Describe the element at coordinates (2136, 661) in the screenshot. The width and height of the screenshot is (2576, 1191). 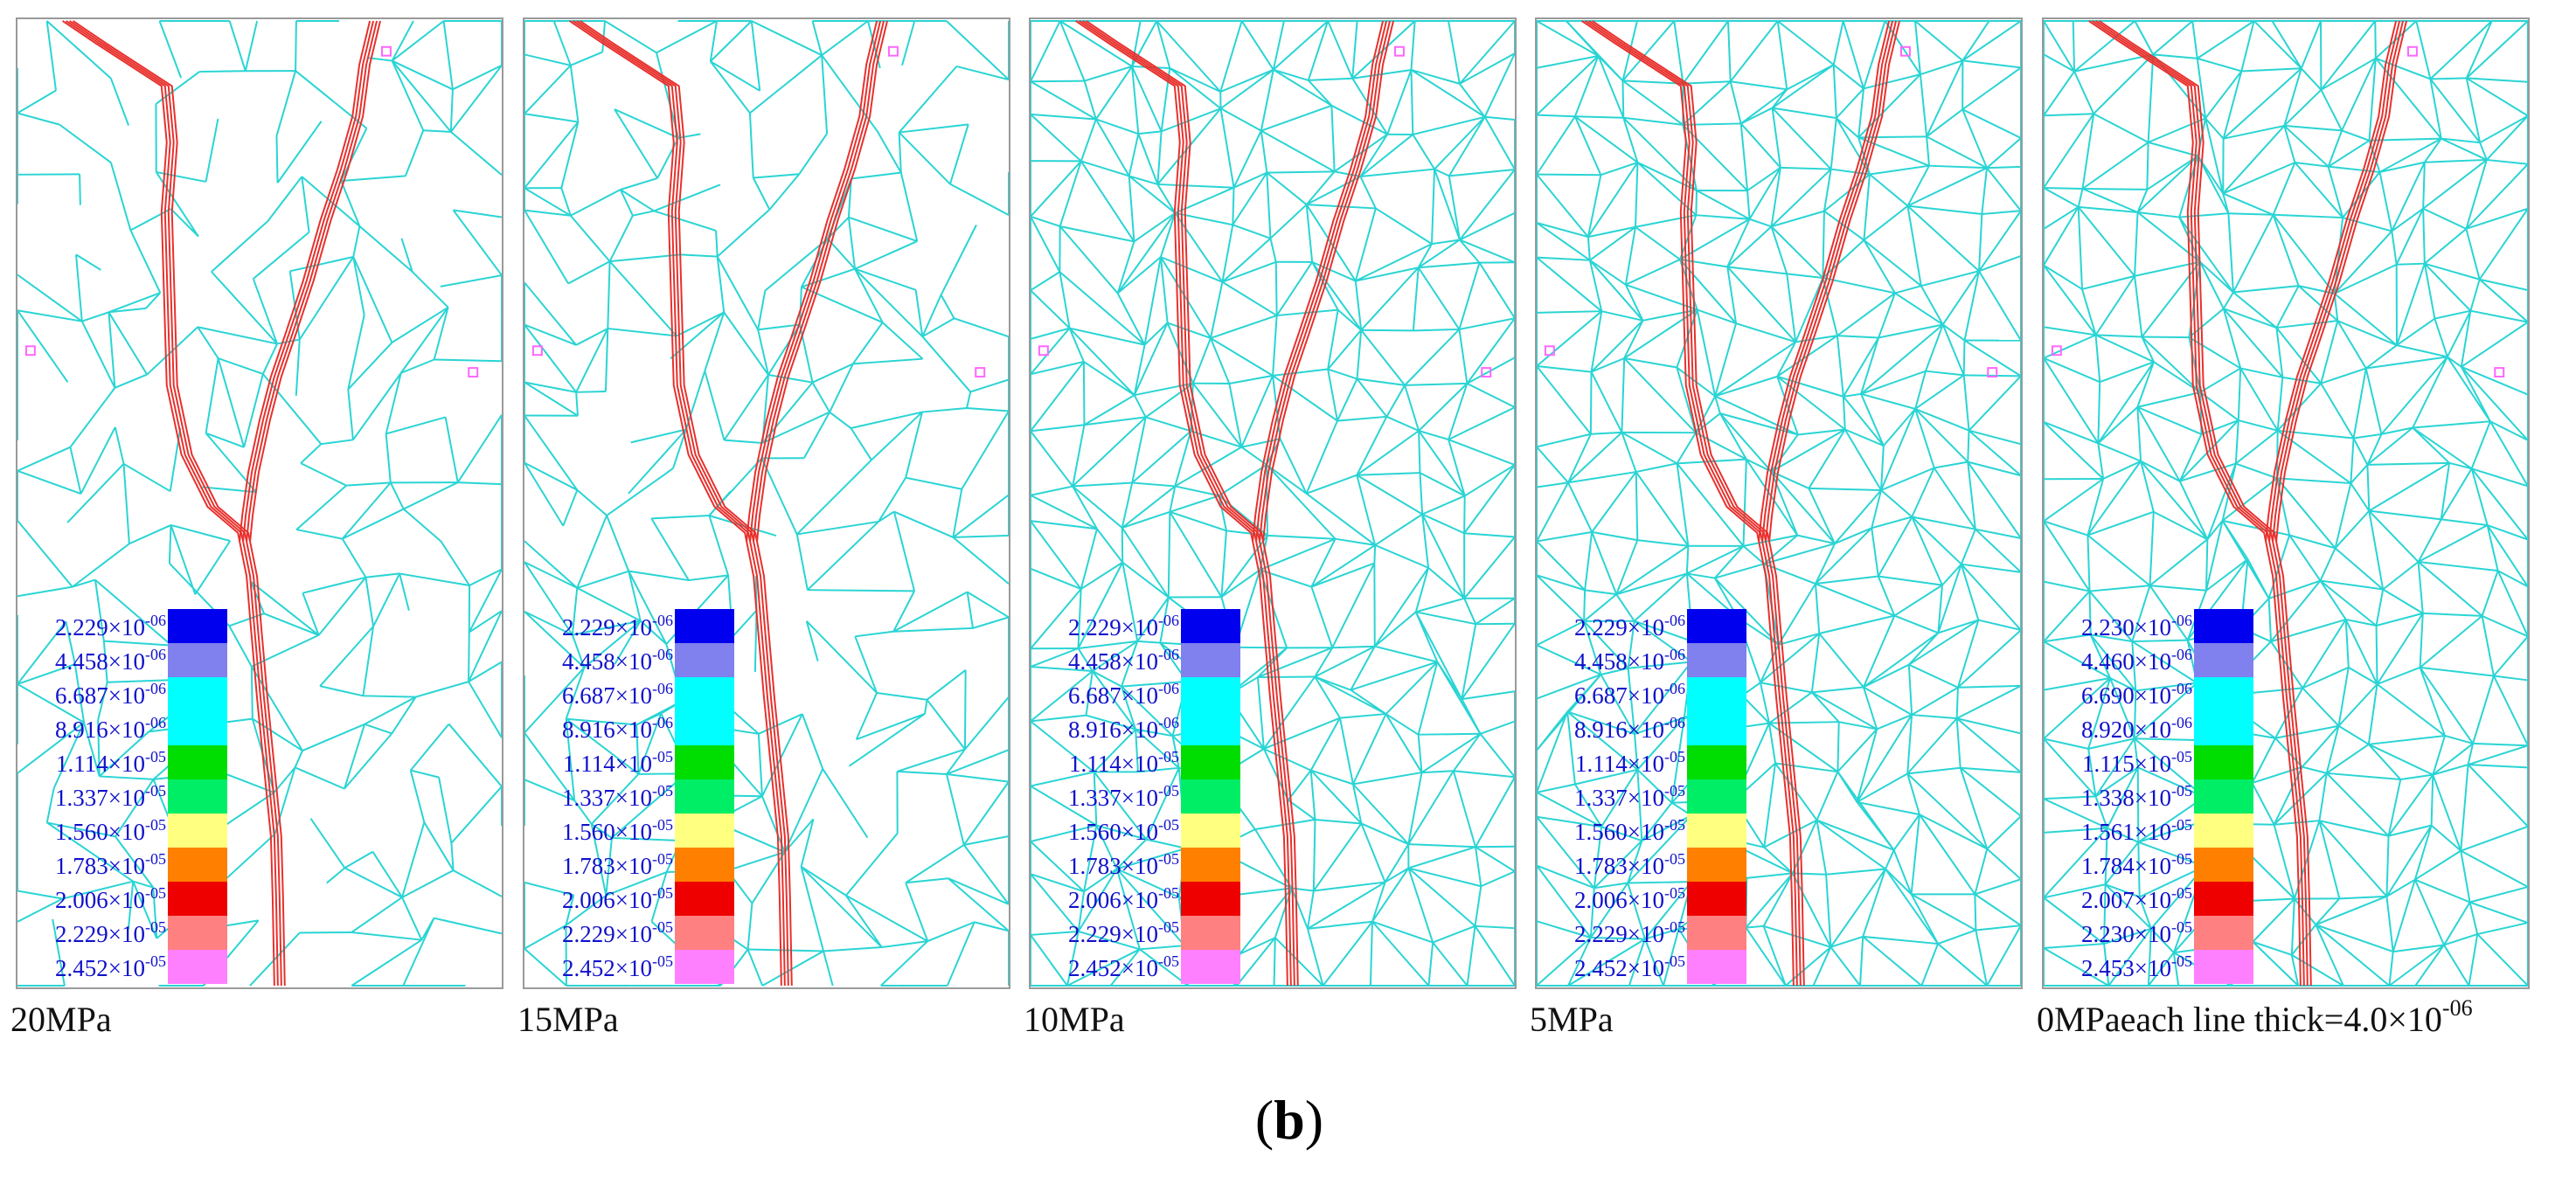
I see `legend-value: 4.460×10-06` at that location.